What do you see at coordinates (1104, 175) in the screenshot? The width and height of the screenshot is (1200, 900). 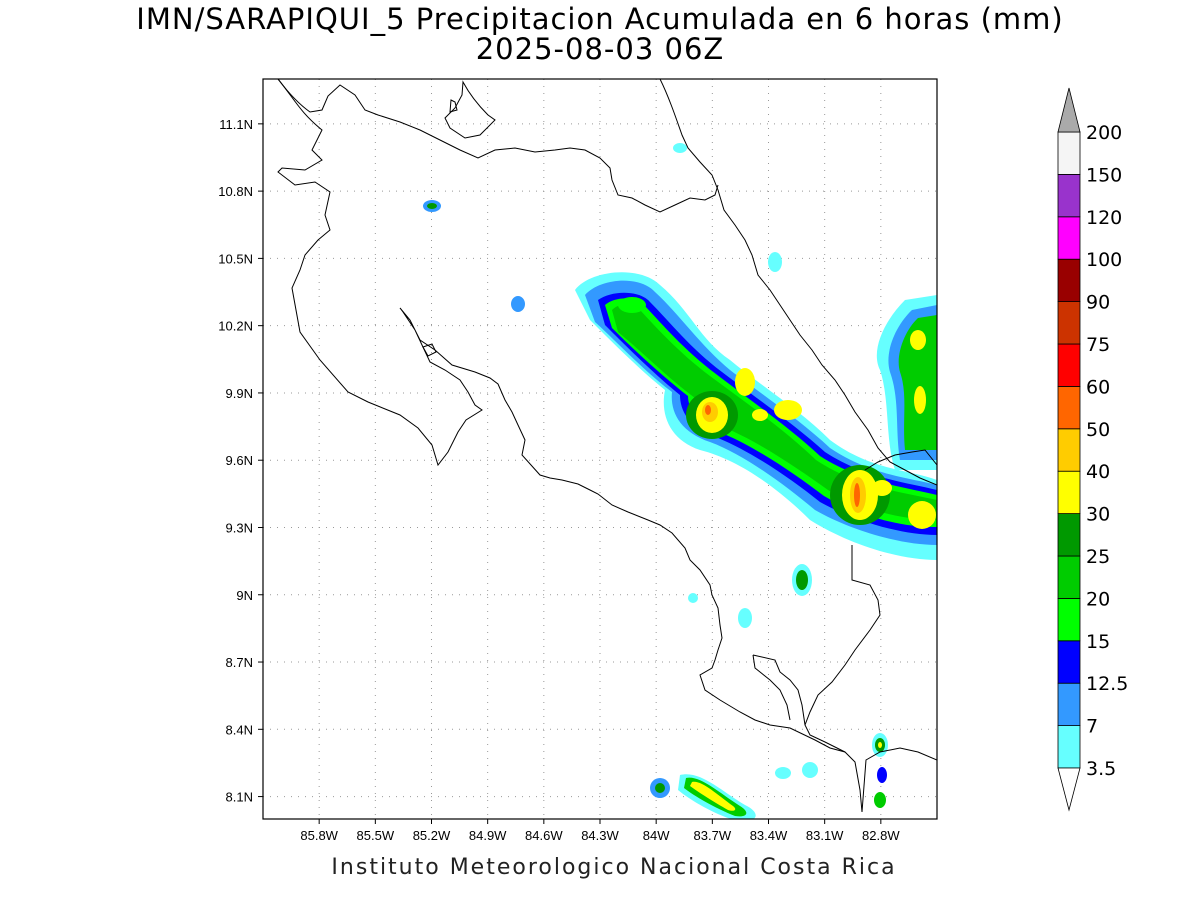 I see `colorbar-label: 150` at bounding box center [1104, 175].